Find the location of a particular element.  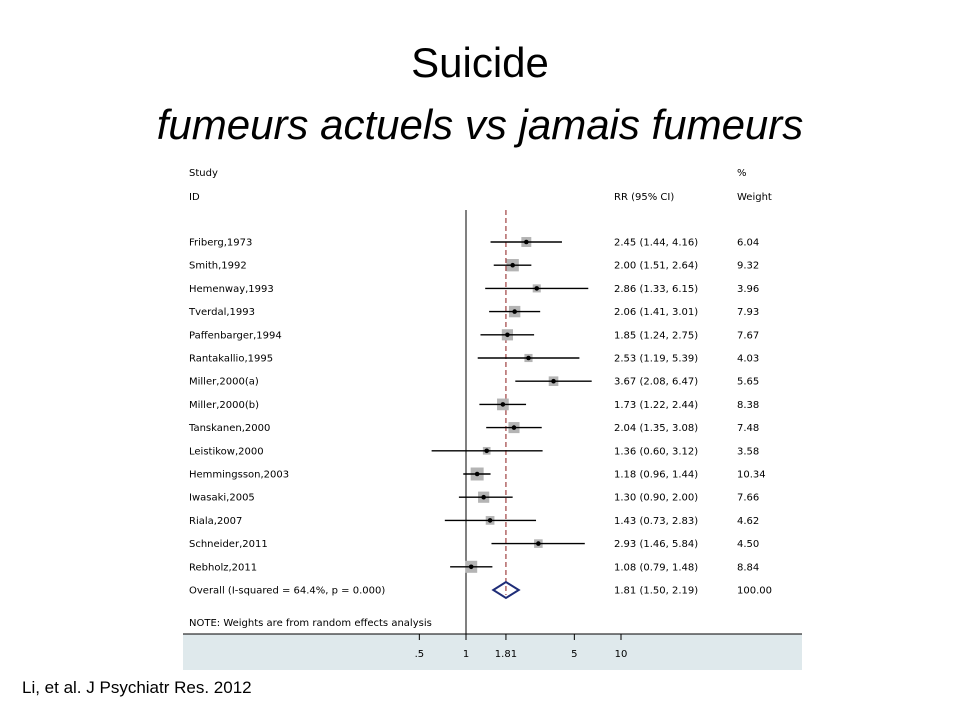

rr-value: 1.73 (1.22, 2.44) is located at coordinates (656, 405).